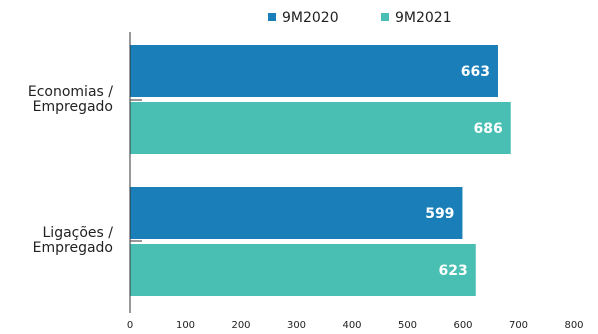 This screenshot has width=598, height=334. I want to click on x-tick-label-4: 400, so click(351, 325).